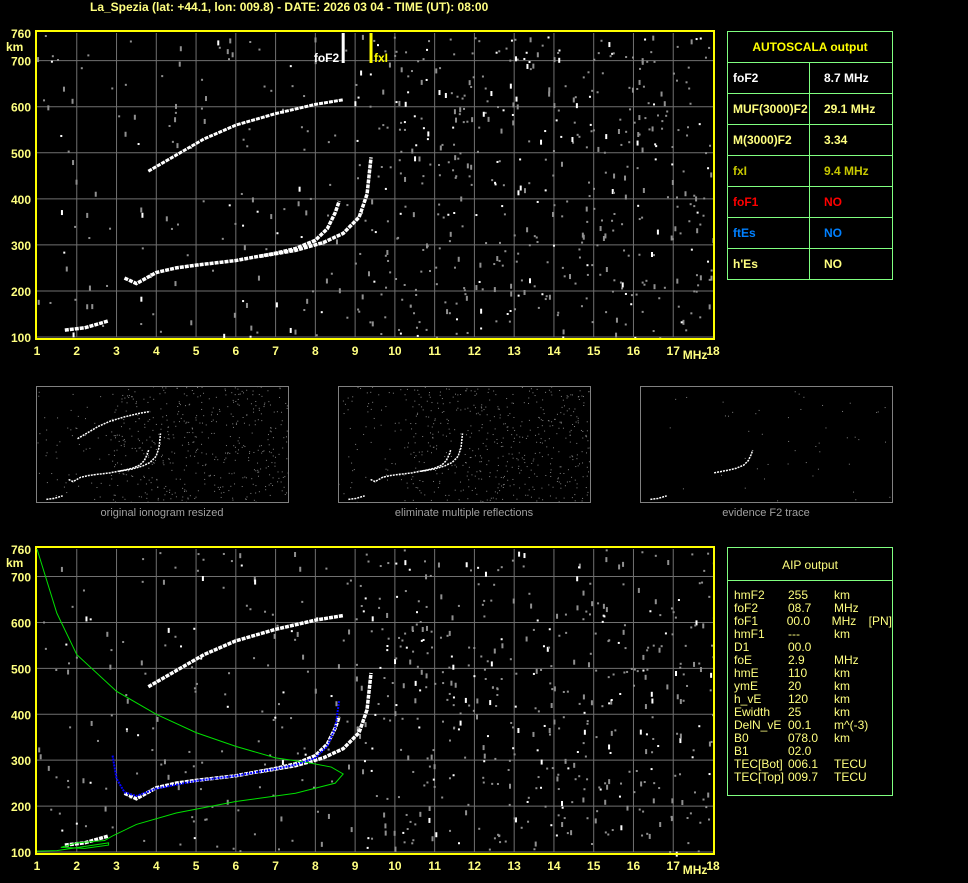 This screenshot has width=968, height=883. I want to click on aip-row: Ewidth 25 km, so click(813, 712).